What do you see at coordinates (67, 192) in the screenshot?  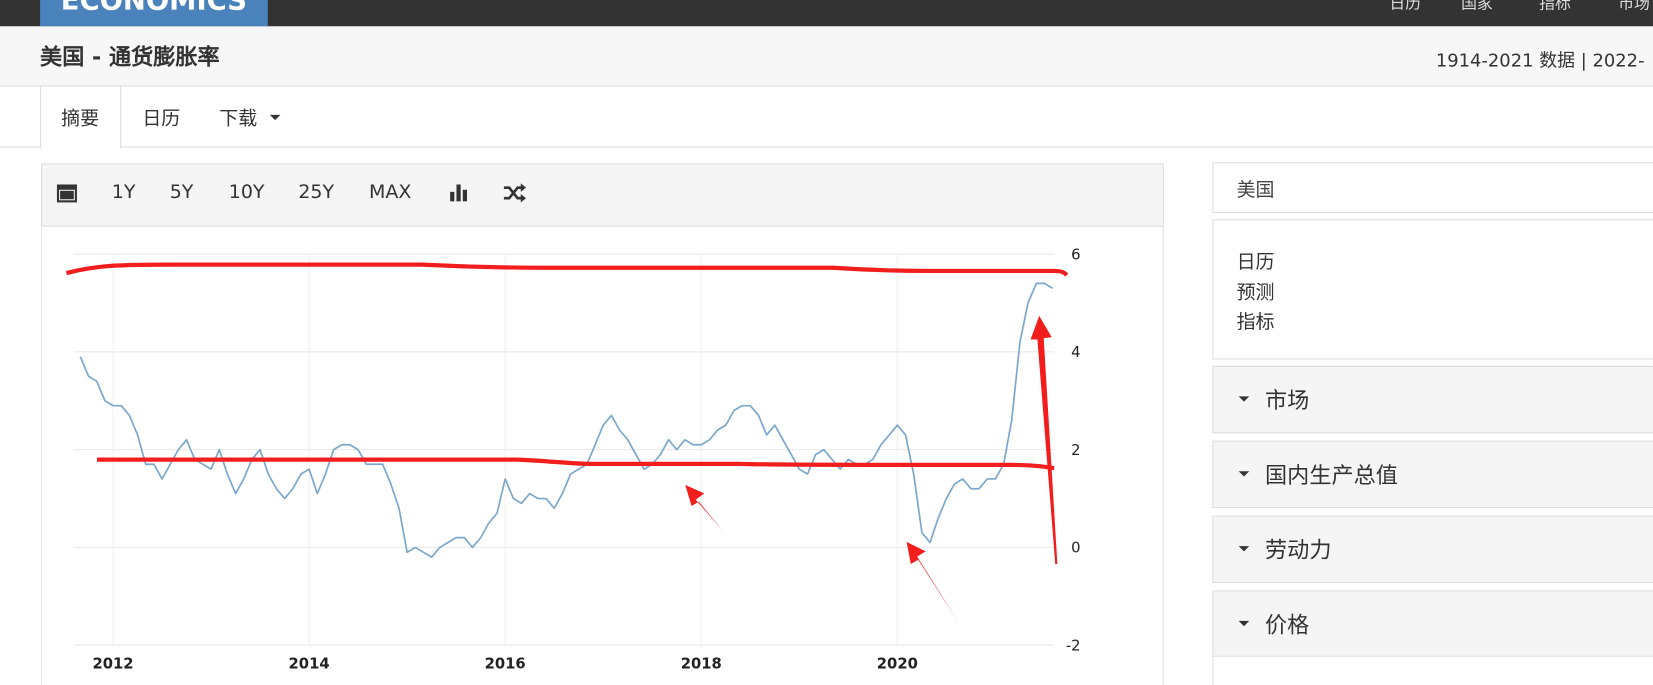 I see `calendar-icon` at bounding box center [67, 192].